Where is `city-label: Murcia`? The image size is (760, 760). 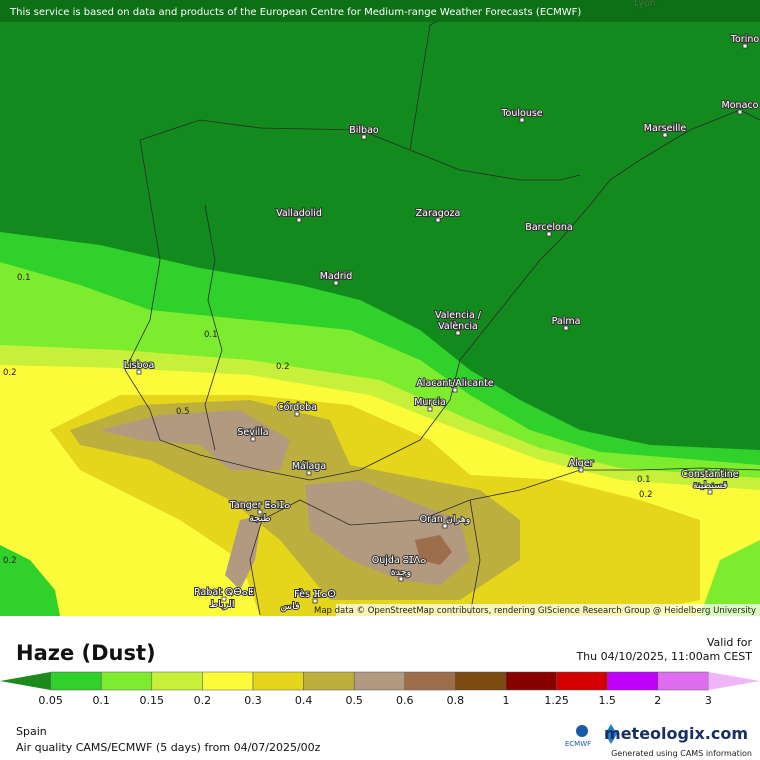 city-label: Murcia is located at coordinates (430, 402).